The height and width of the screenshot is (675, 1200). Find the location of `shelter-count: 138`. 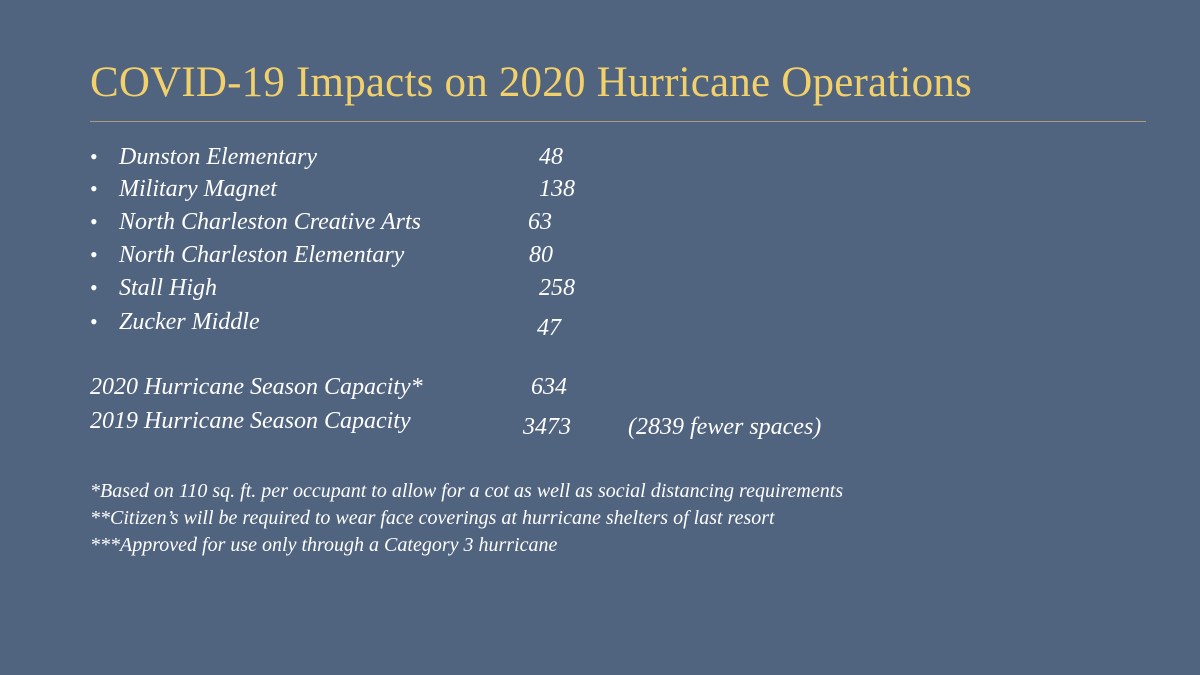

shelter-count: 138 is located at coordinates (557, 189).